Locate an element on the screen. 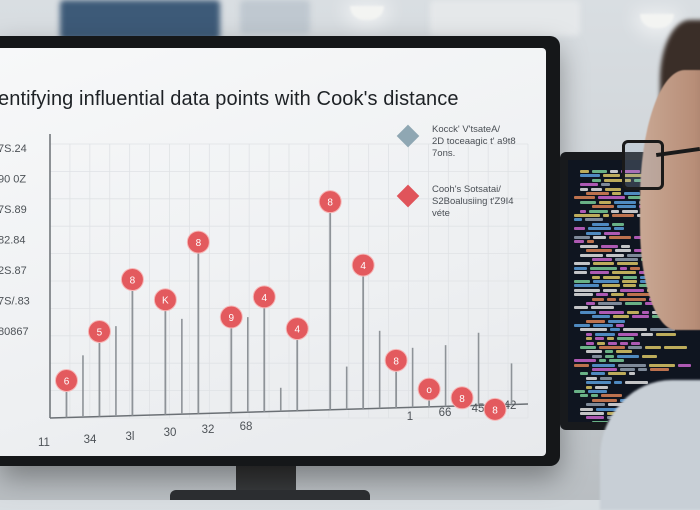 Image resolution: width=700 pixels, height=510 pixels. data-point-label: o is located at coordinates (429, 390).